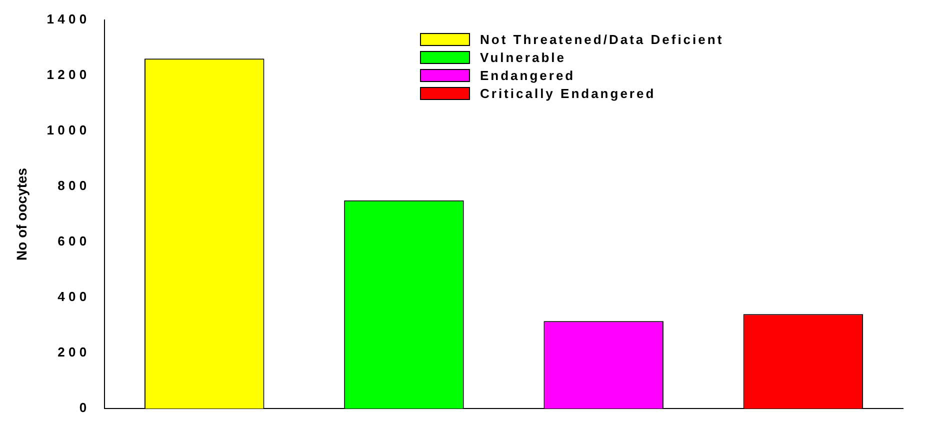  What do you see at coordinates (528, 75) in the screenshot?
I see `legend-label: Endangered` at bounding box center [528, 75].